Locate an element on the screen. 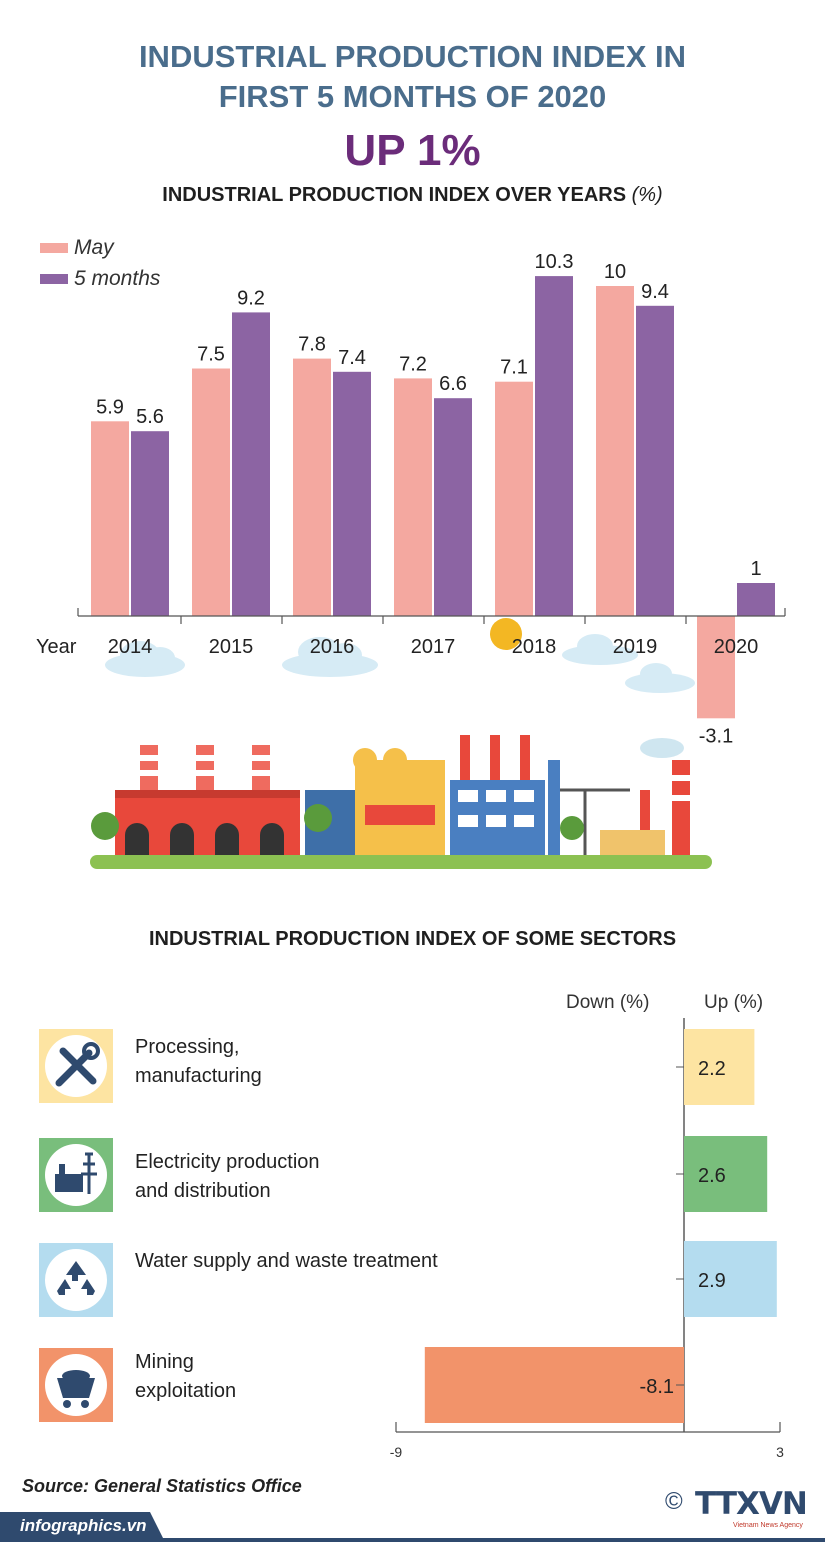 The height and width of the screenshot is (1542, 825). x-tick-label: 2015 is located at coordinates (231, 647).